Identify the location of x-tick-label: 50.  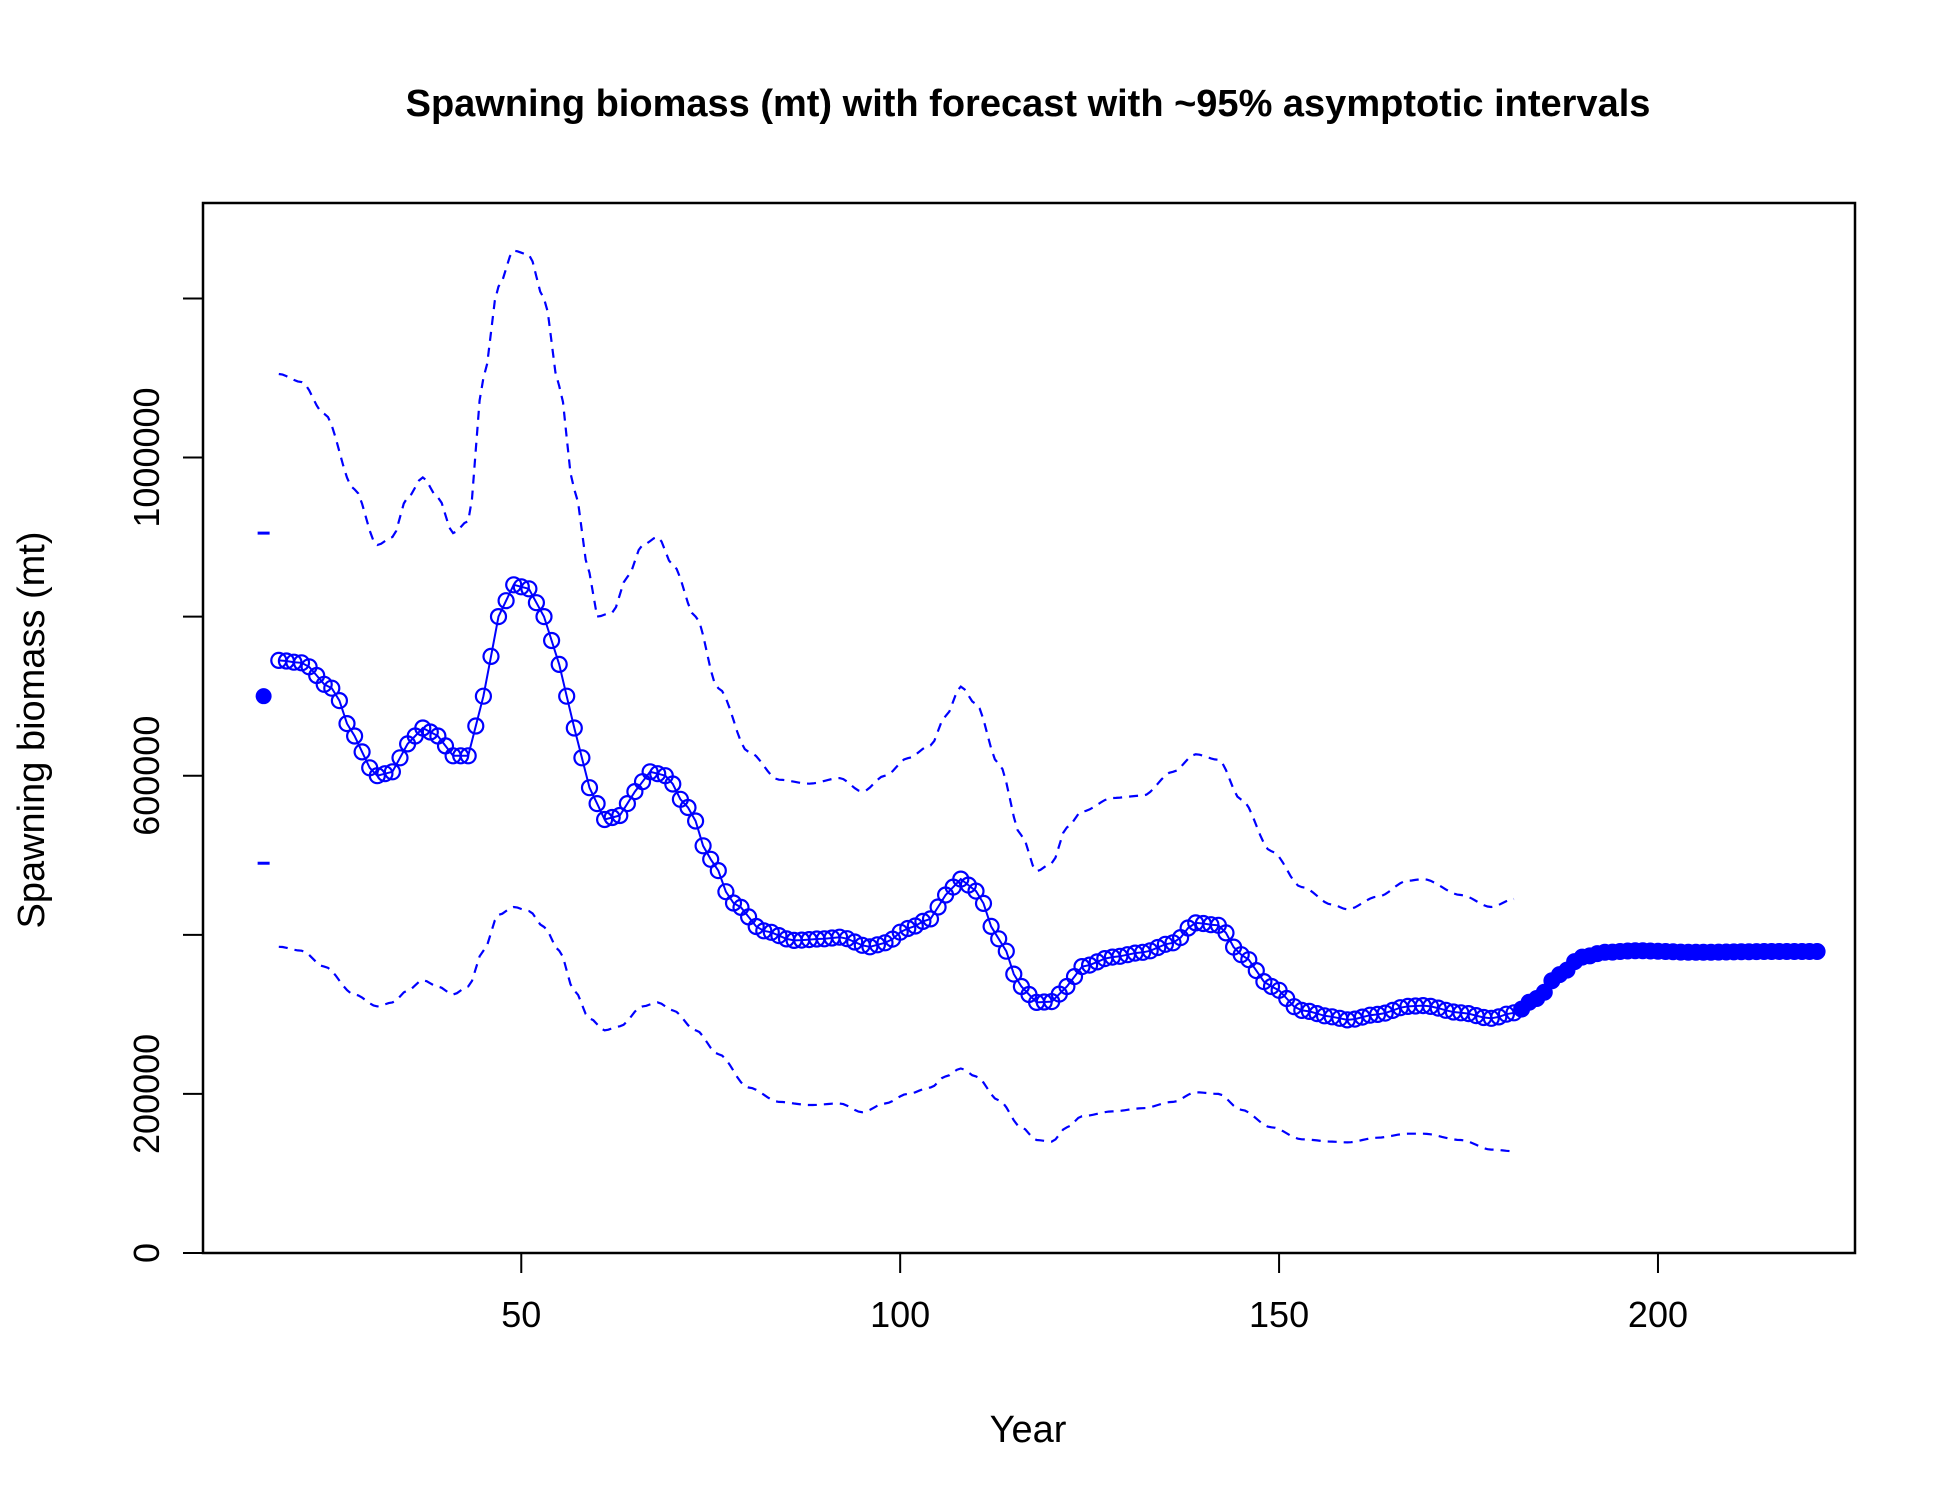
(521, 1314).